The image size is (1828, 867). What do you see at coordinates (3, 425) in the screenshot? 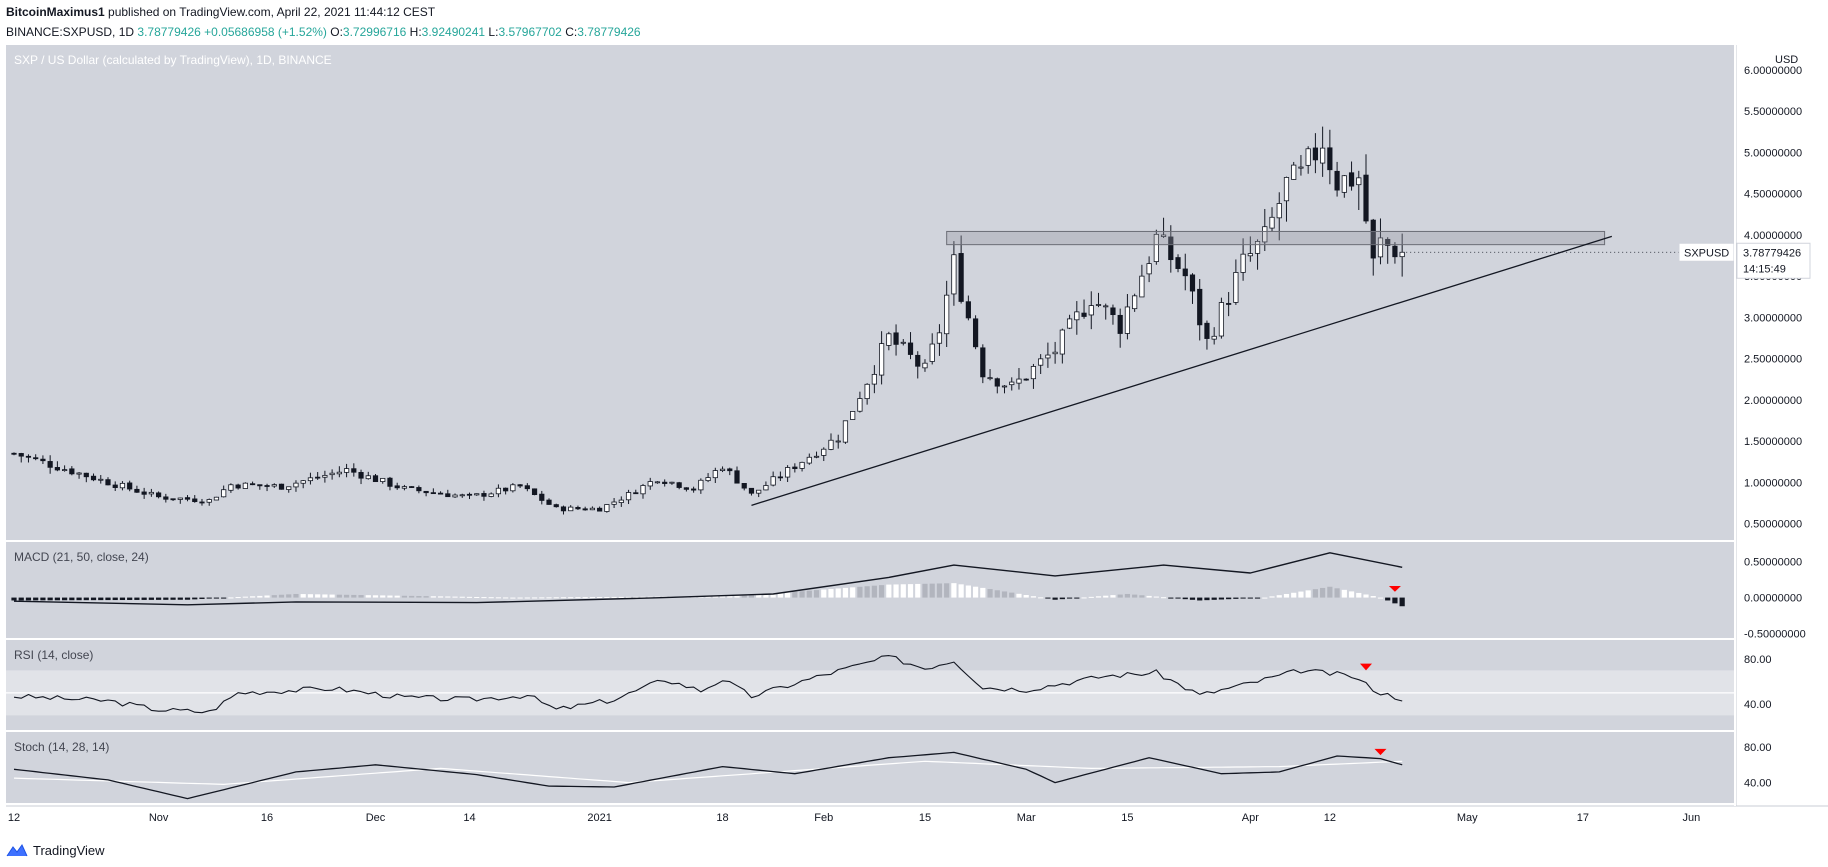
I see `pane-left-gap` at bounding box center [3, 425].